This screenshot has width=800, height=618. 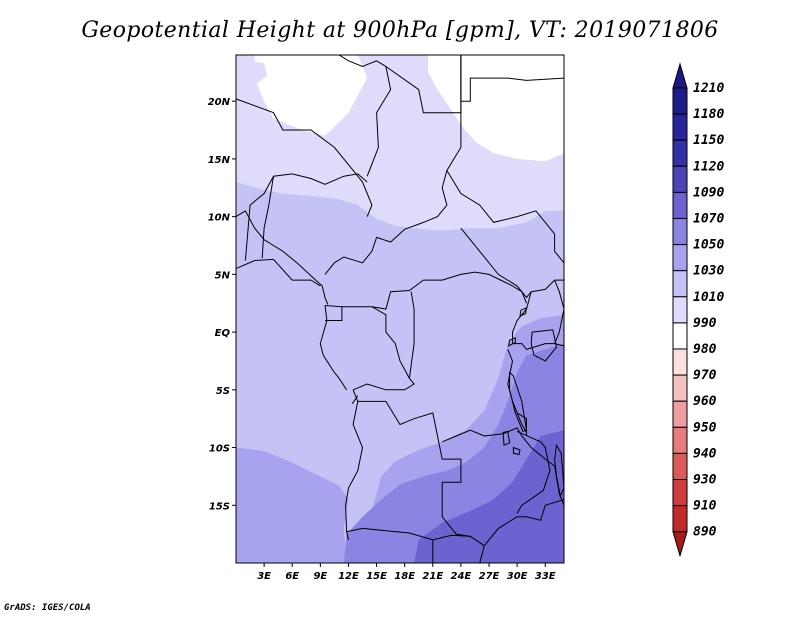 I want to click on x-tick-label: 3E, so click(x=264, y=576).